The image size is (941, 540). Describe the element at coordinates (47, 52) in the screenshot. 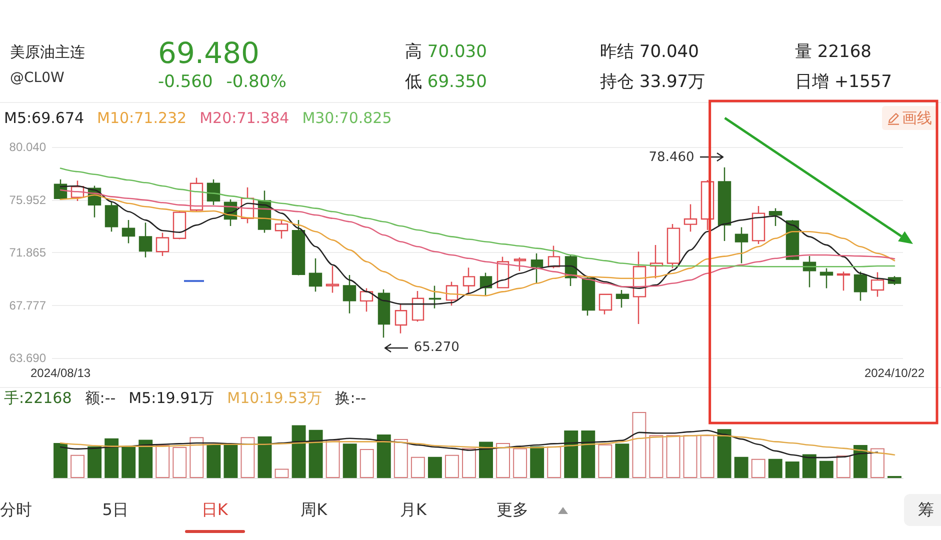

I see `text: 美原油主连` at that location.